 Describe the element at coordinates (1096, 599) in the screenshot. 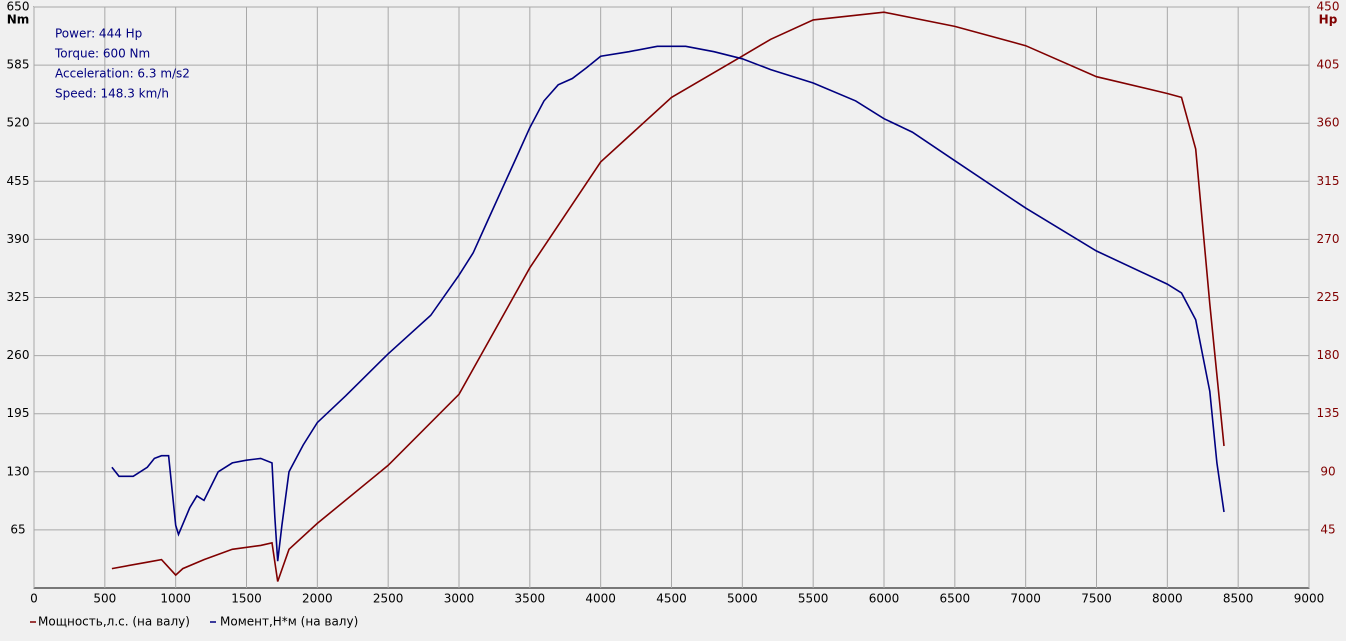

I see `x-tick-label: 7500` at that location.